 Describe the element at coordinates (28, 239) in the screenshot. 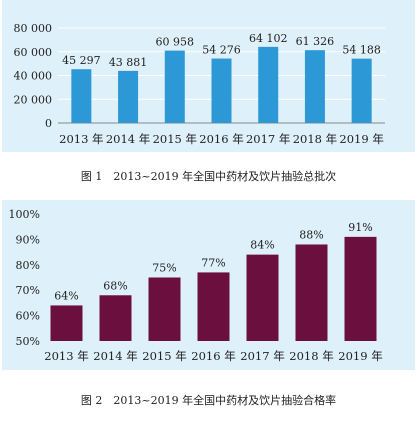

I see `y-tick-label: 90%` at that location.